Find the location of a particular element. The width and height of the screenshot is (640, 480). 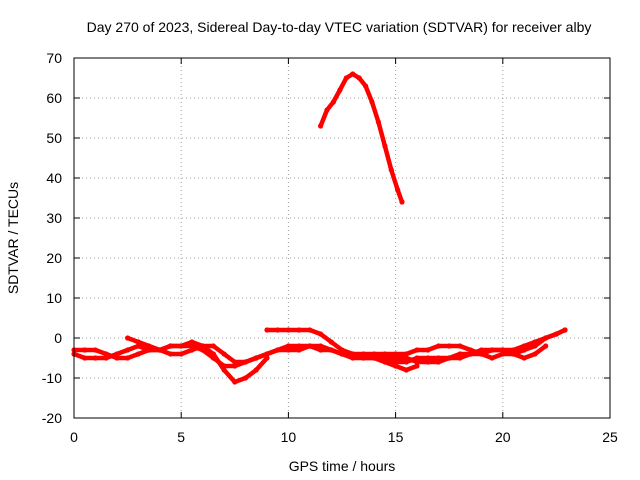

y-tick-label: 20 is located at coordinates (54, 258).